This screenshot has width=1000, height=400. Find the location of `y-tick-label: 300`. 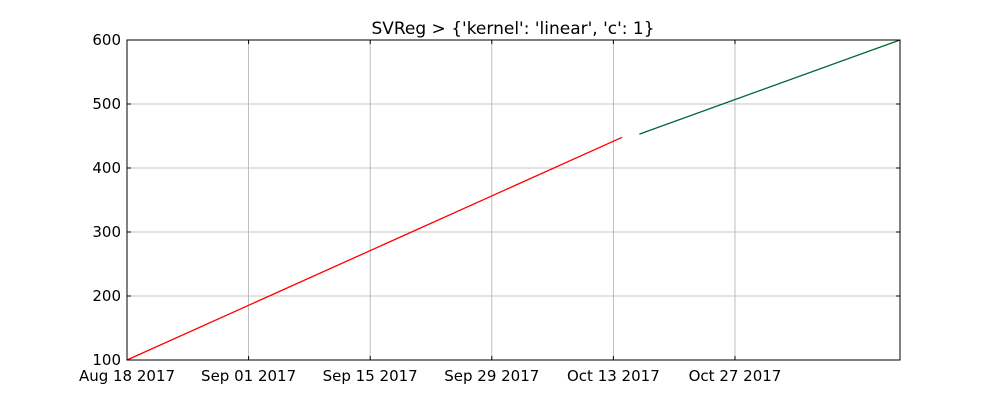

y-tick-label: 300 is located at coordinates (106, 232).